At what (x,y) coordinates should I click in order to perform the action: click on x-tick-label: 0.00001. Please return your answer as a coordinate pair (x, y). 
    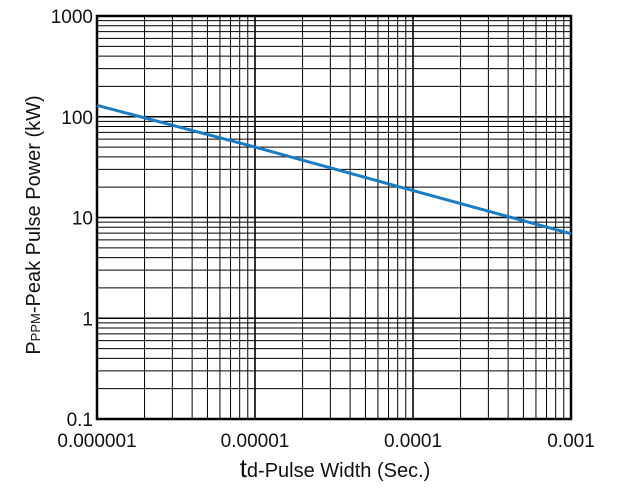
    Looking at the image, I should click on (255, 441).